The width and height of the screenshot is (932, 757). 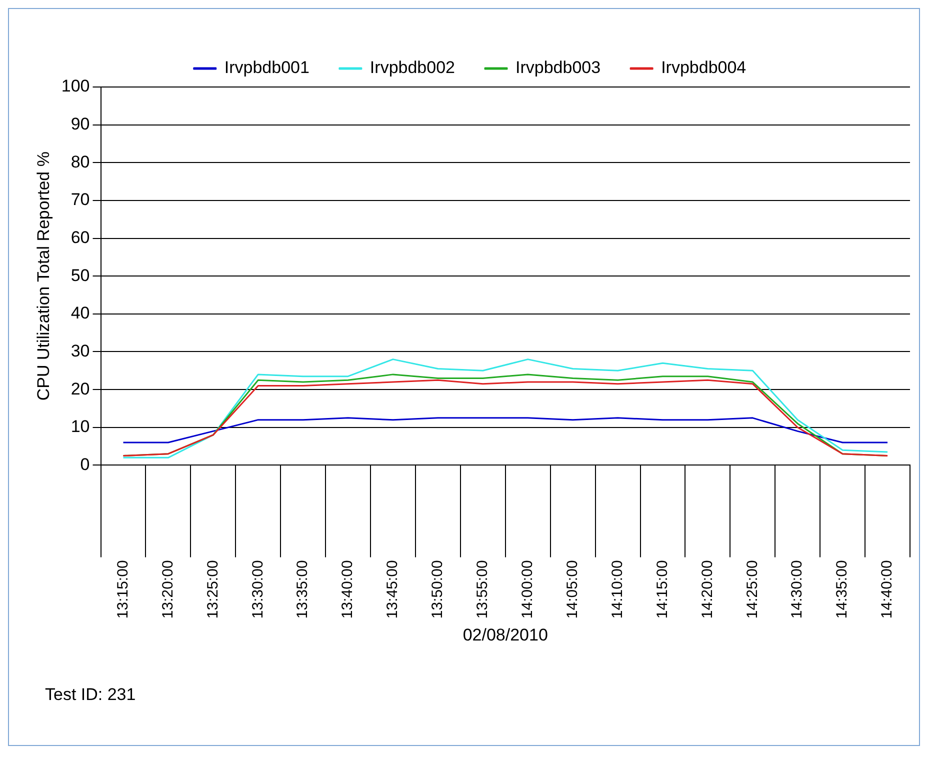 I want to click on y-tick-label: 10, so click(x=80, y=426).